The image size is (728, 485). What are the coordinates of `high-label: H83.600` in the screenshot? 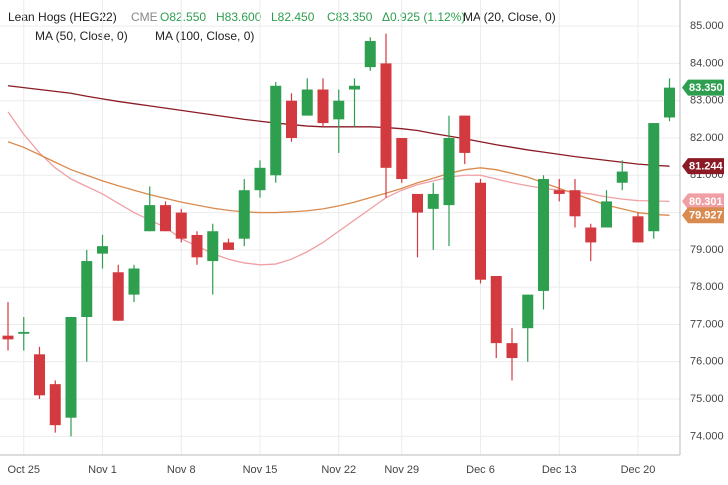 It's located at (239, 17).